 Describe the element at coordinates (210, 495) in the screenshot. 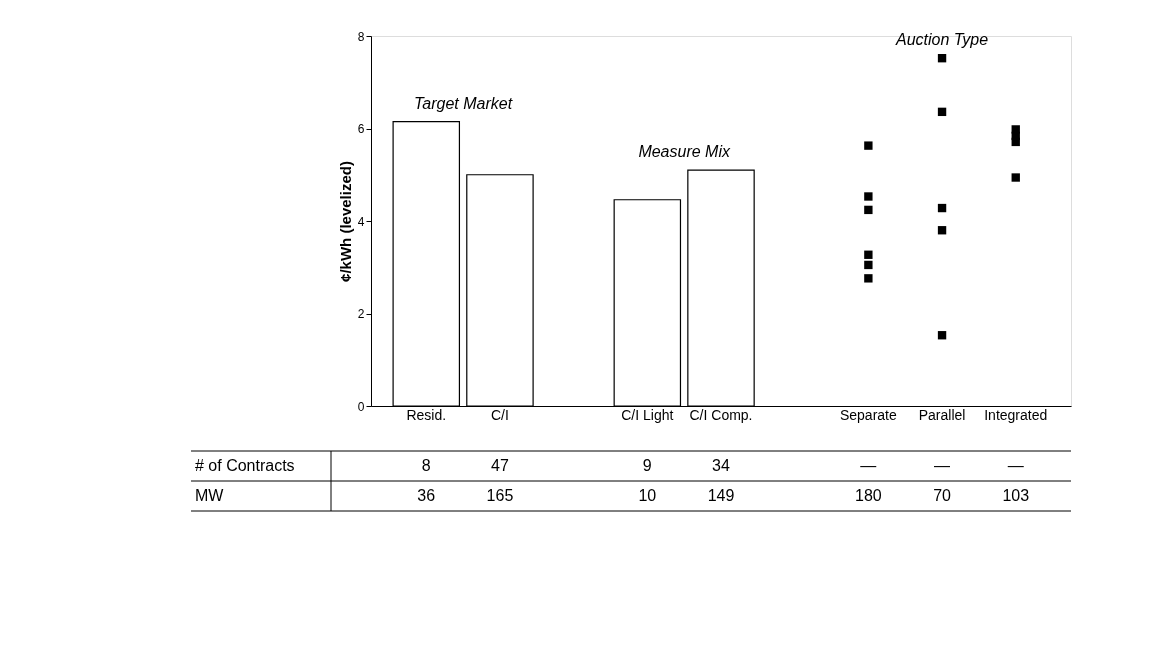

I see `text: MW` at that location.